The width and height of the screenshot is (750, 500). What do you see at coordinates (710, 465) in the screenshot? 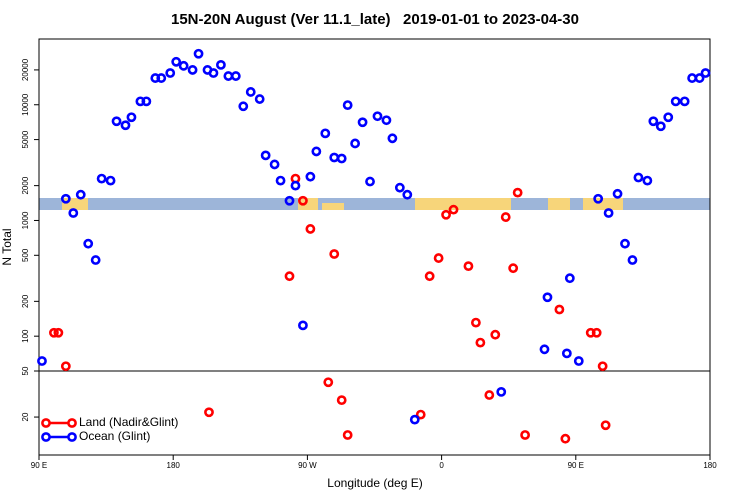
I see `x-tick-label: 180` at bounding box center [710, 465].